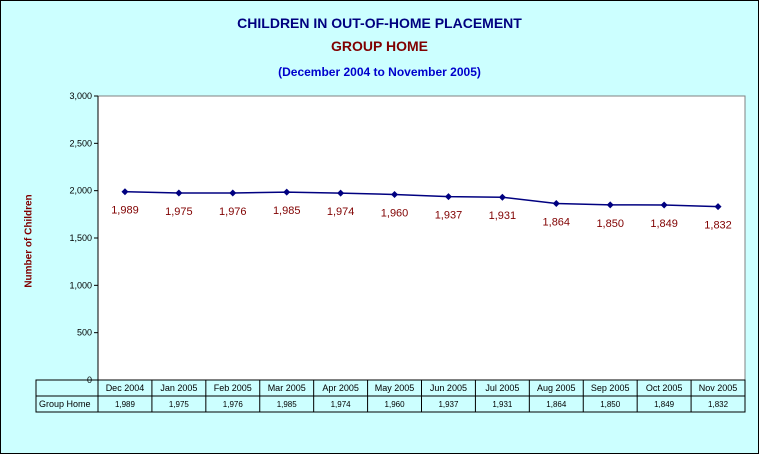  Describe the element at coordinates (379, 46) in the screenshot. I see `chart-subtitle: GROUP HOME` at that location.